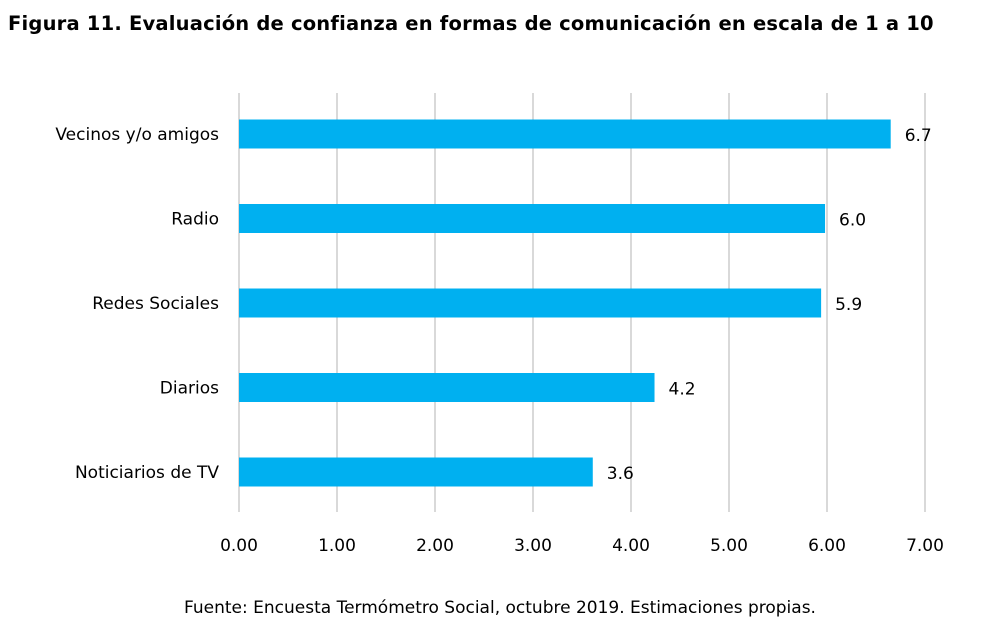  Describe the element at coordinates (852, 221) in the screenshot. I see `data-label: 6.0` at that location.